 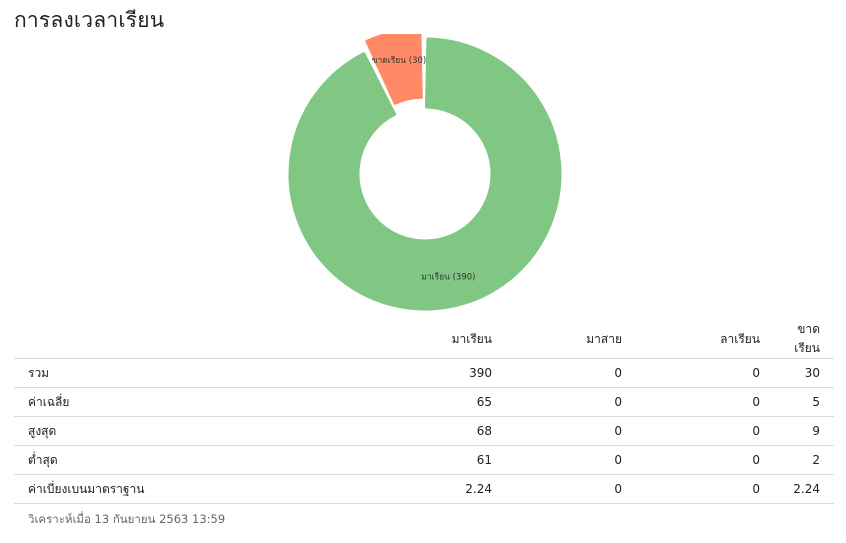 I want to click on table-header-present: มาเรียน, so click(x=439, y=339).